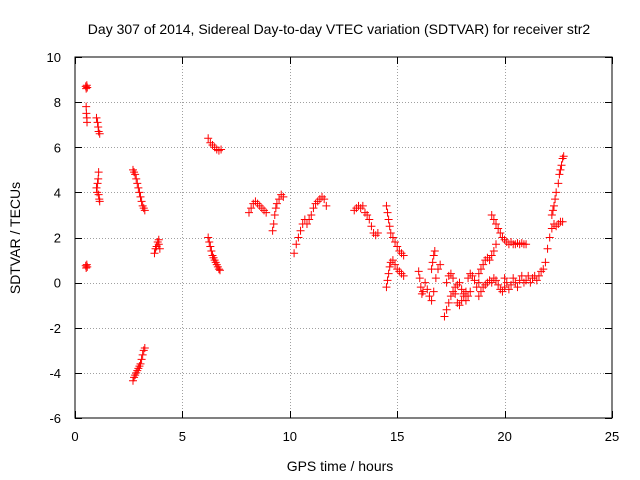  What do you see at coordinates (612, 436) in the screenshot?
I see `x-tick-label: 25` at bounding box center [612, 436].